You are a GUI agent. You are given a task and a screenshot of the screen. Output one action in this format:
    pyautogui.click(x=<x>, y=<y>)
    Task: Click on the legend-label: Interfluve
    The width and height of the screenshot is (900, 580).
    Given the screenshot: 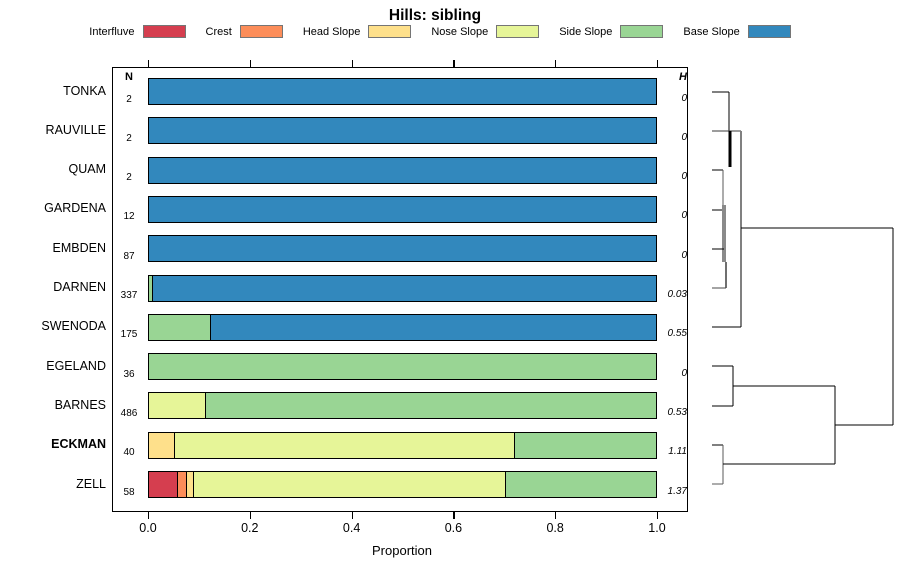 What is the action you would take?
    pyautogui.click(x=112, y=31)
    